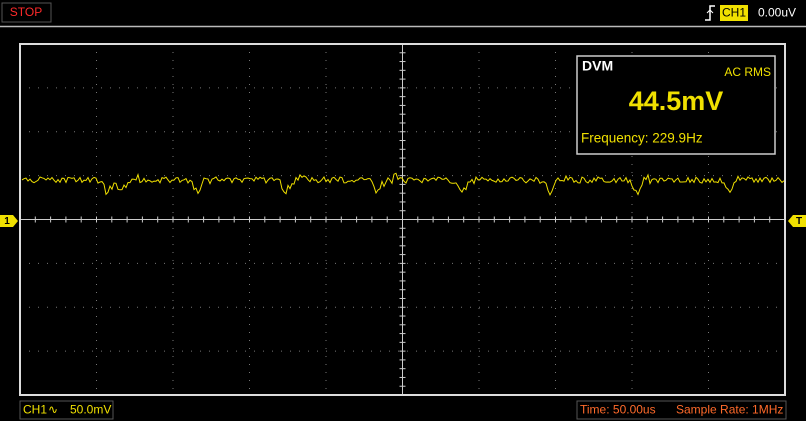  What do you see at coordinates (403, 184) in the screenshot?
I see `waveform` at bounding box center [403, 184].